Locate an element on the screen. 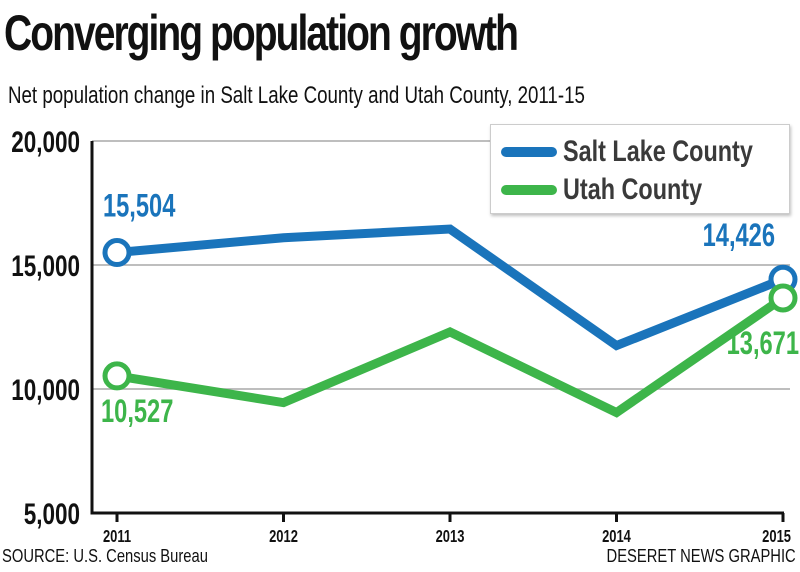  legend: Salt Lake County Utah County is located at coordinates (640, 169).